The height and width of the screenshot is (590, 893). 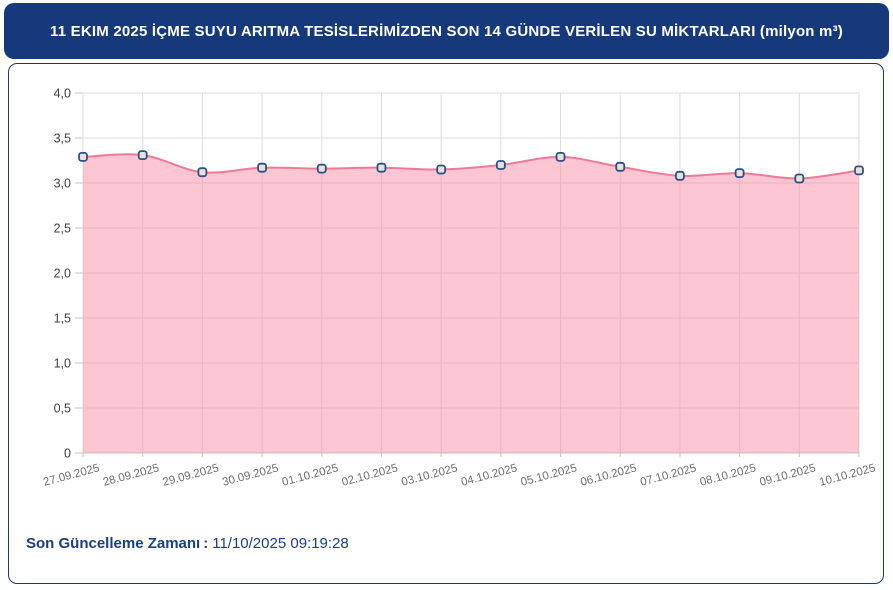 I want to click on last-update-label: Son Güncelleme Zamanı, so click(x=113, y=543).